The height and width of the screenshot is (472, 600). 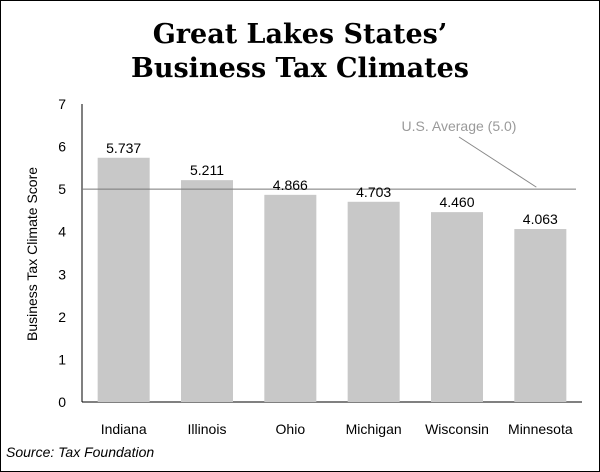 I want to click on y-tick-label: 5, so click(x=62, y=189).